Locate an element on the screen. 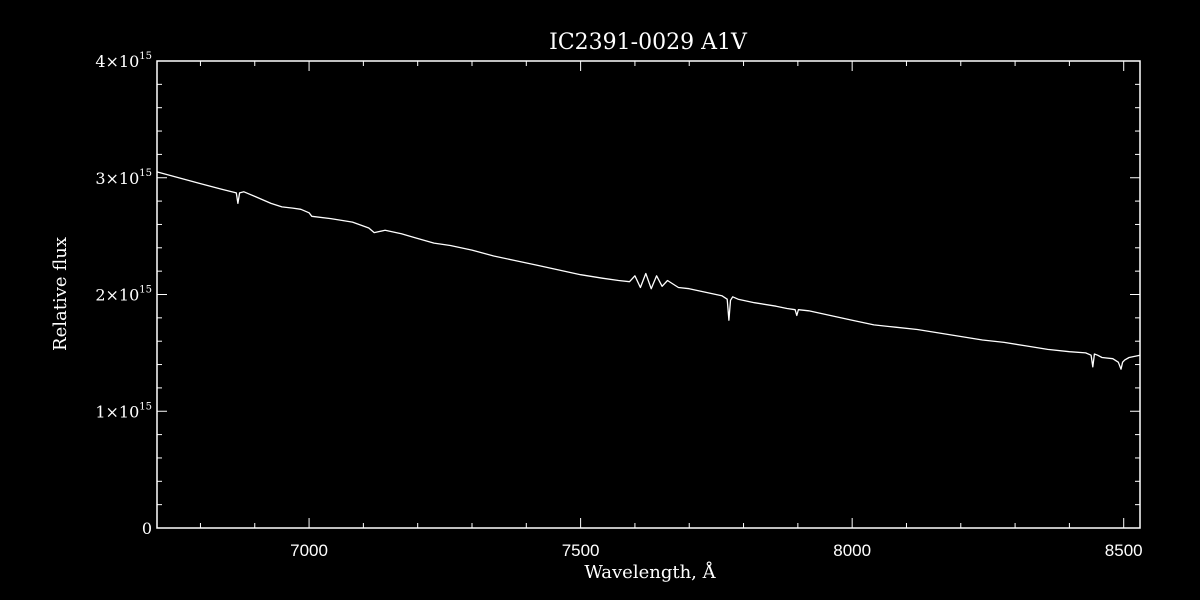 The height and width of the screenshot is (600, 1200). y-axis-label: Relative flux is located at coordinates (60, 294).